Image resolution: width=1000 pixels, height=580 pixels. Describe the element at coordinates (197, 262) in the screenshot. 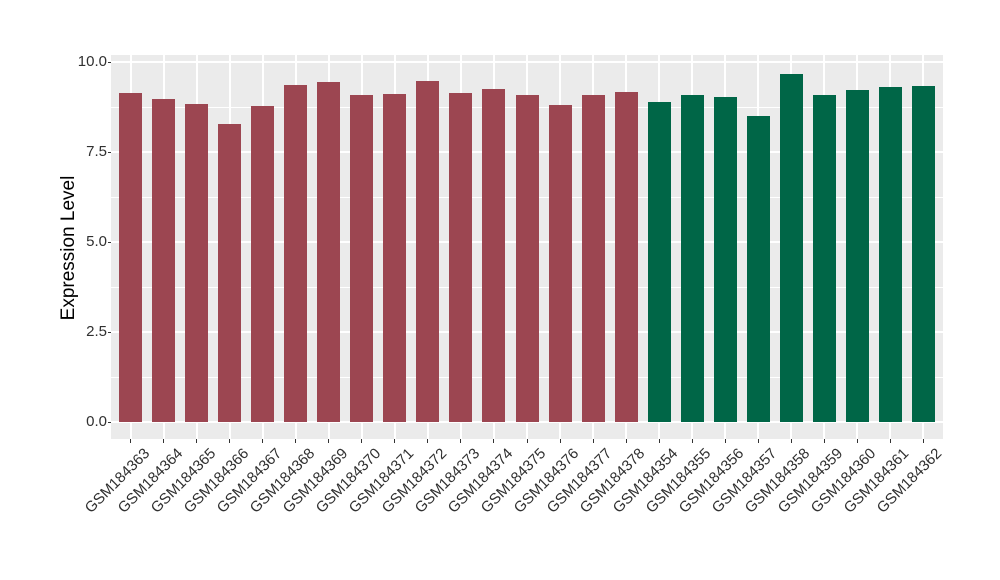

I see `bar-GSM184365` at that location.